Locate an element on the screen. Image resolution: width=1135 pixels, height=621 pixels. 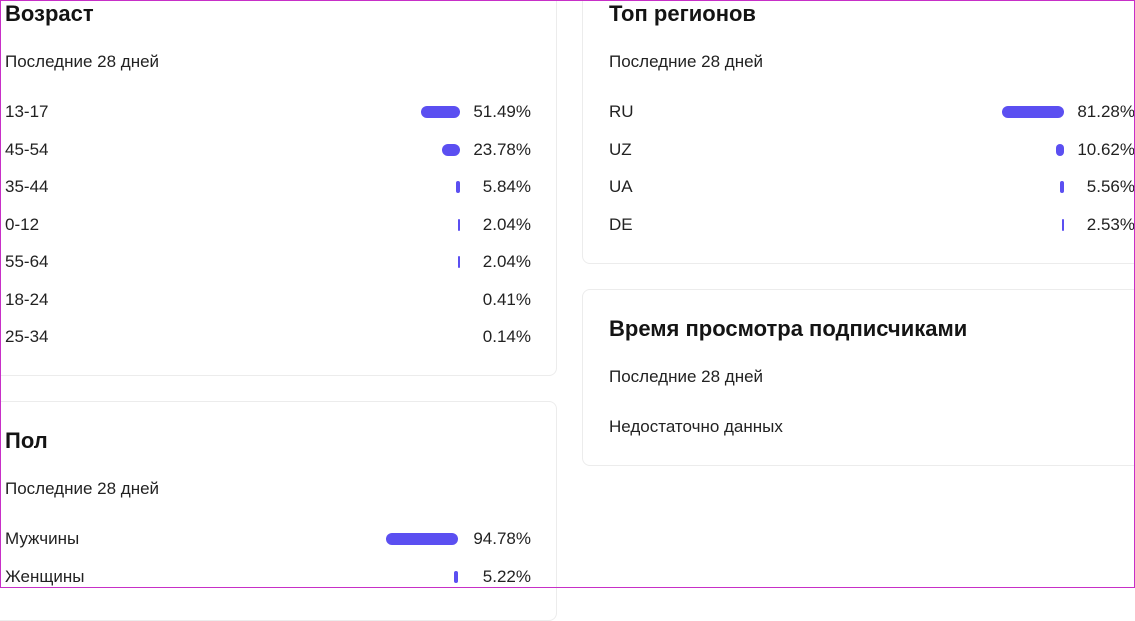
region-row-value: 5.56% is located at coordinates (1110, 186).